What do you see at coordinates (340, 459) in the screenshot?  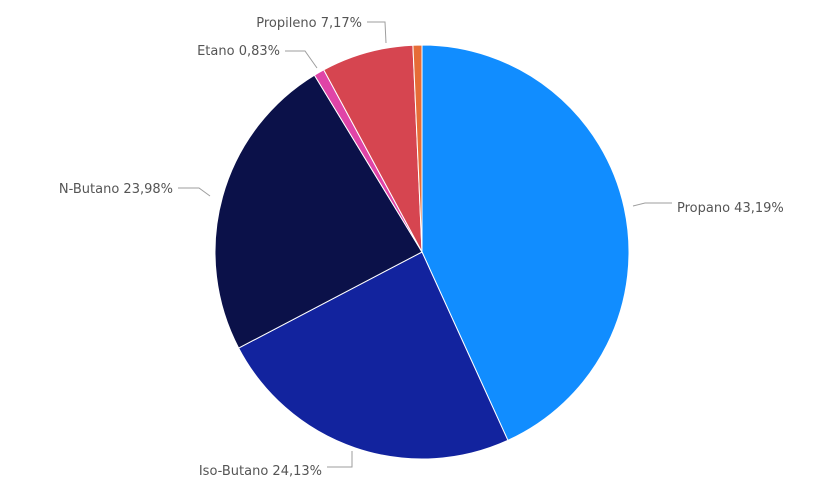 I see `leader-line-iso-butano` at bounding box center [340, 459].